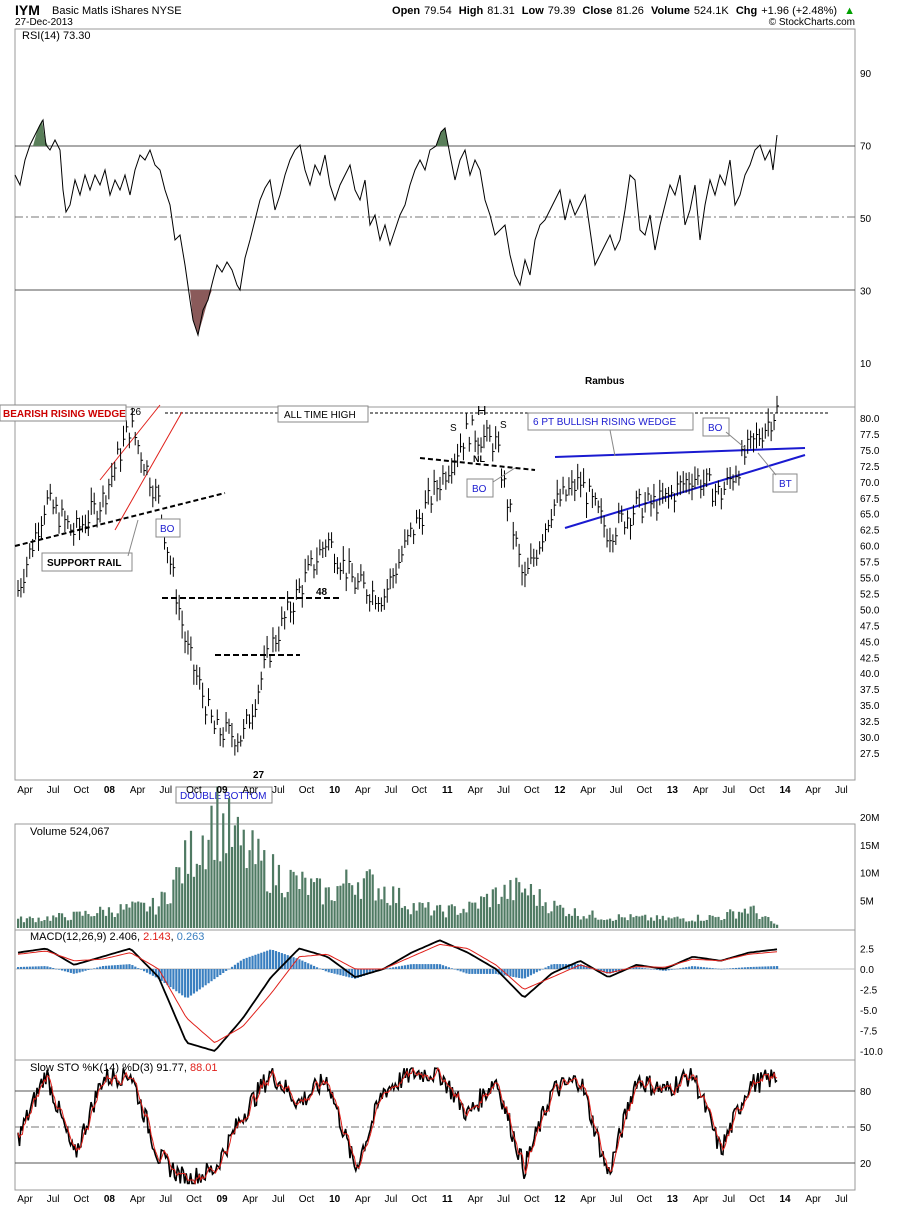 The width and height of the screenshot is (900, 1207). I want to click on bt-pointer, so click(767, 464).